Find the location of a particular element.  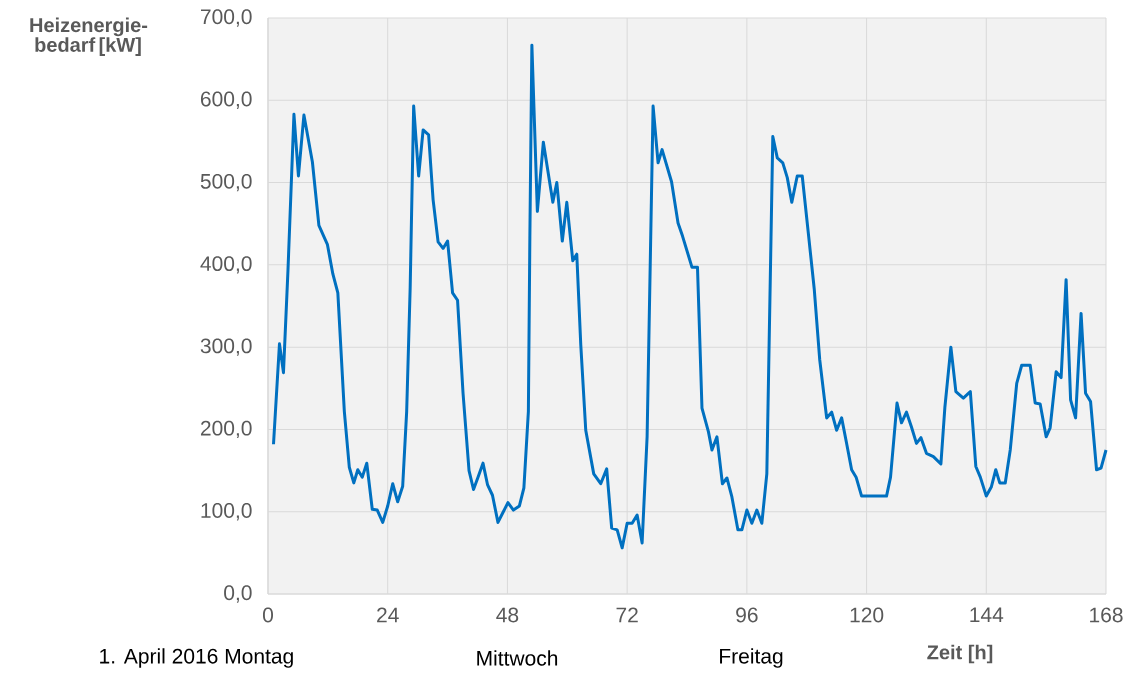

x-tick-label: 72 is located at coordinates (627, 615).